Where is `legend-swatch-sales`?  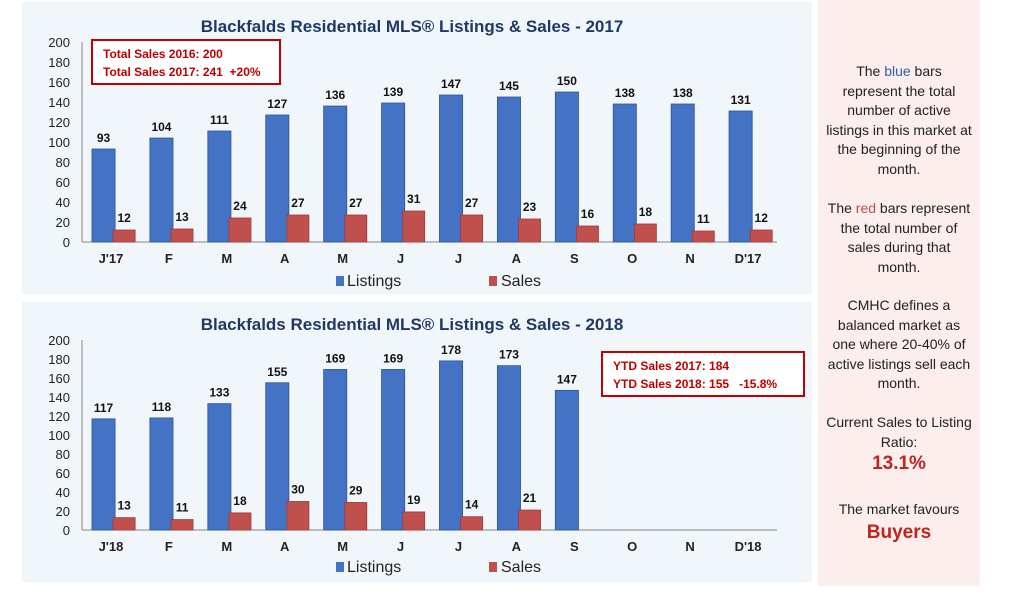 legend-swatch-sales is located at coordinates (493, 281).